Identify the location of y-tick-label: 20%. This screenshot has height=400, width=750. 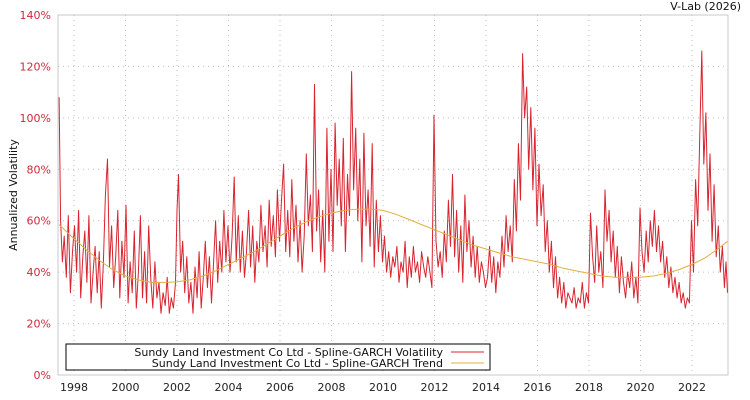
(39, 324).